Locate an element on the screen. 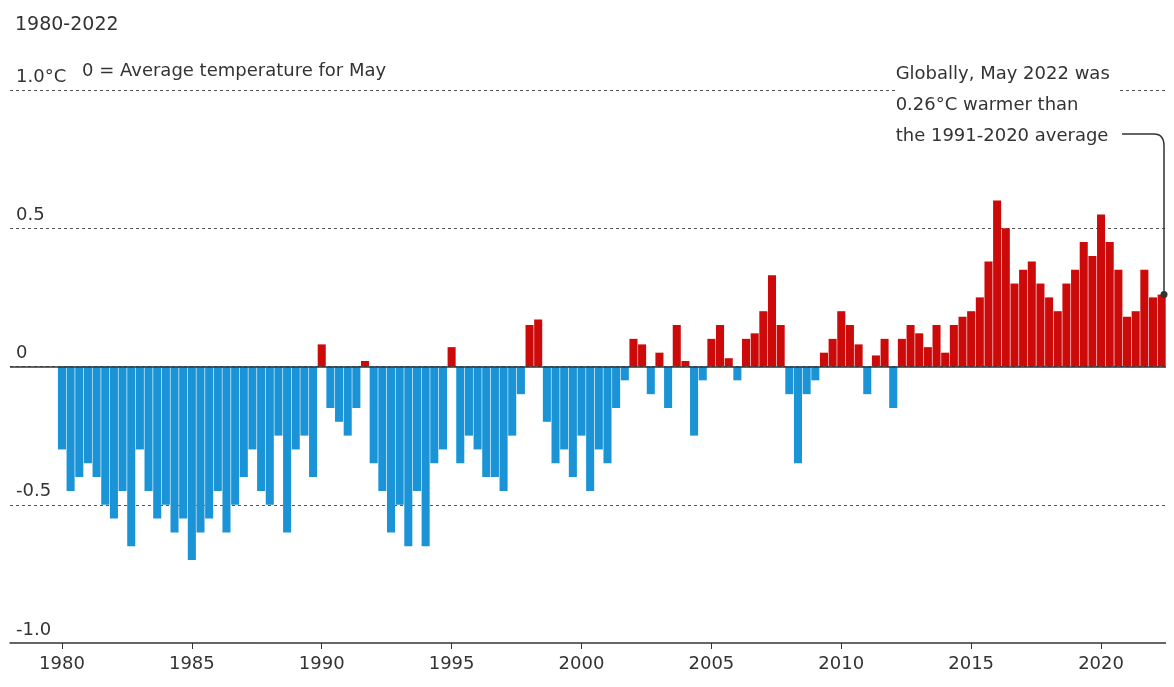  annotation: Globally, May 2022 was 0.26°C warmer than the 1991-2020 average is located at coordinates (1005, 103).